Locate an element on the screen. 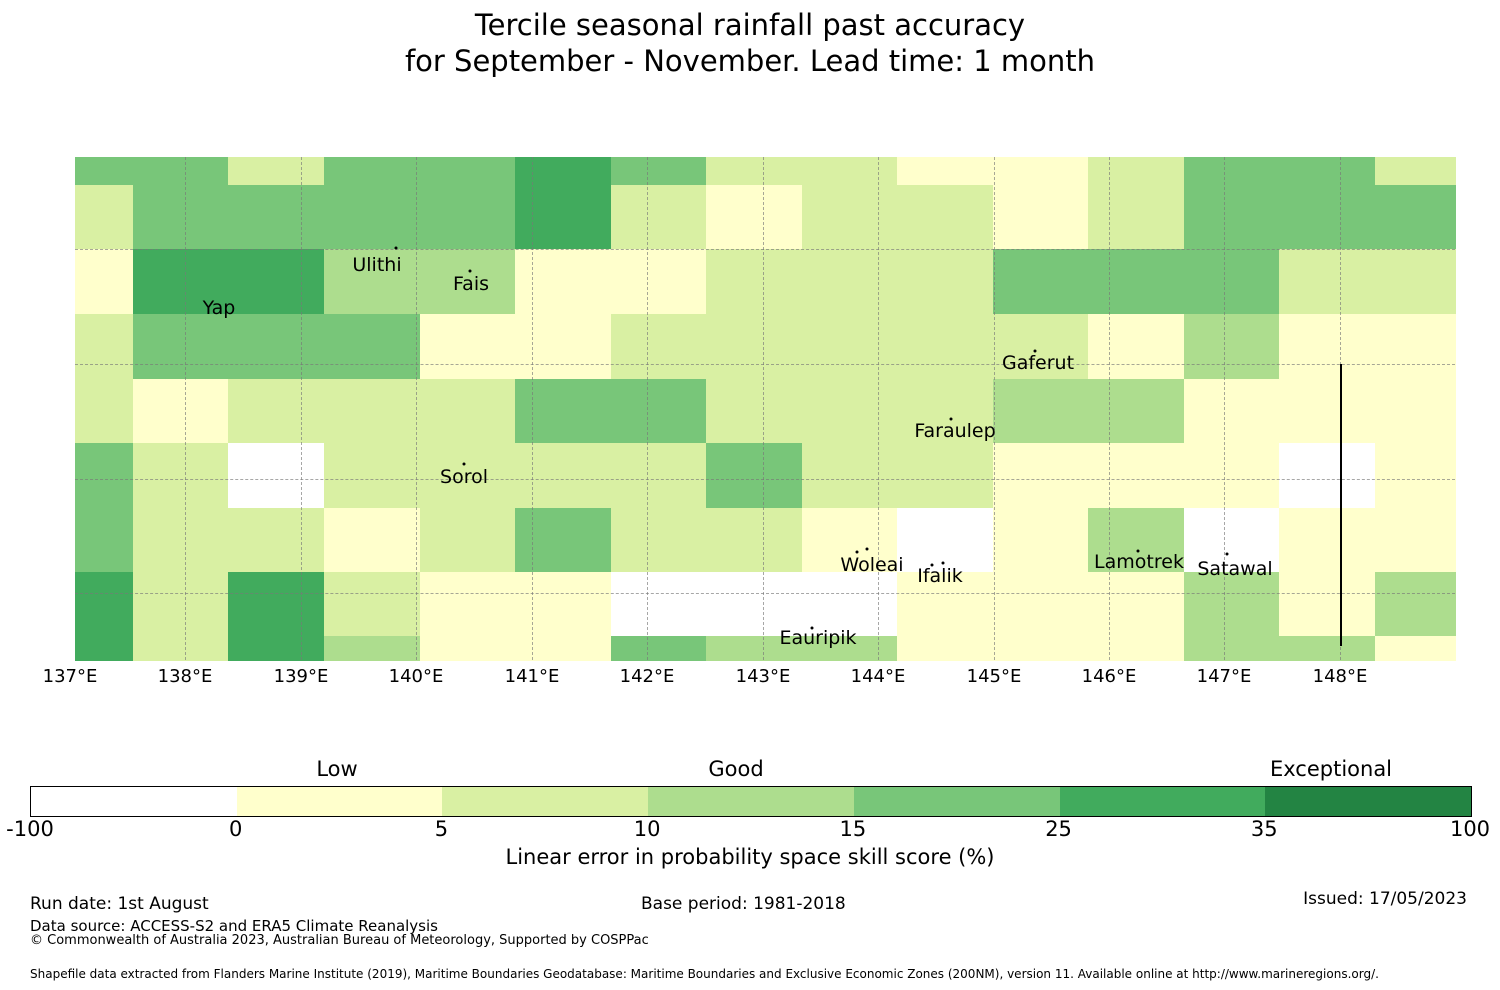  colorbar-tick-label: -100 is located at coordinates (30, 829).